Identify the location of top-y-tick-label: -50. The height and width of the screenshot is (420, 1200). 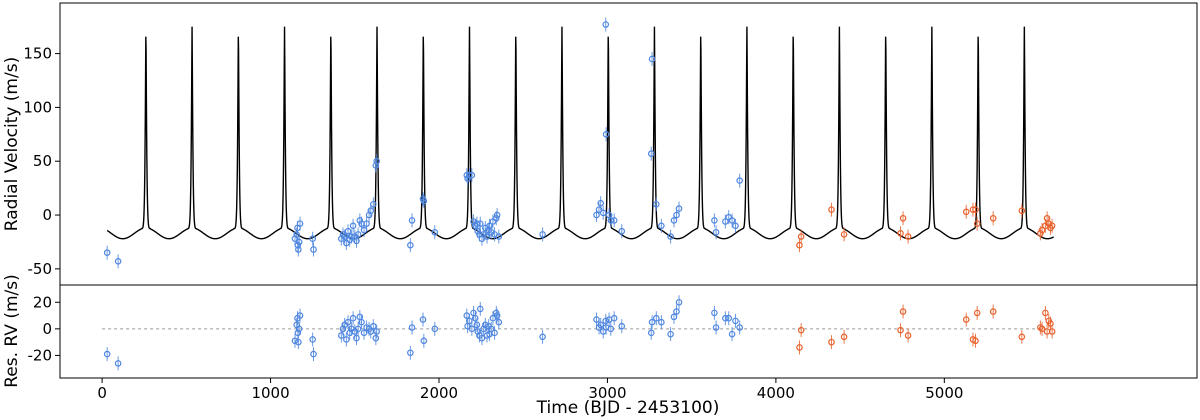
(40, 269).